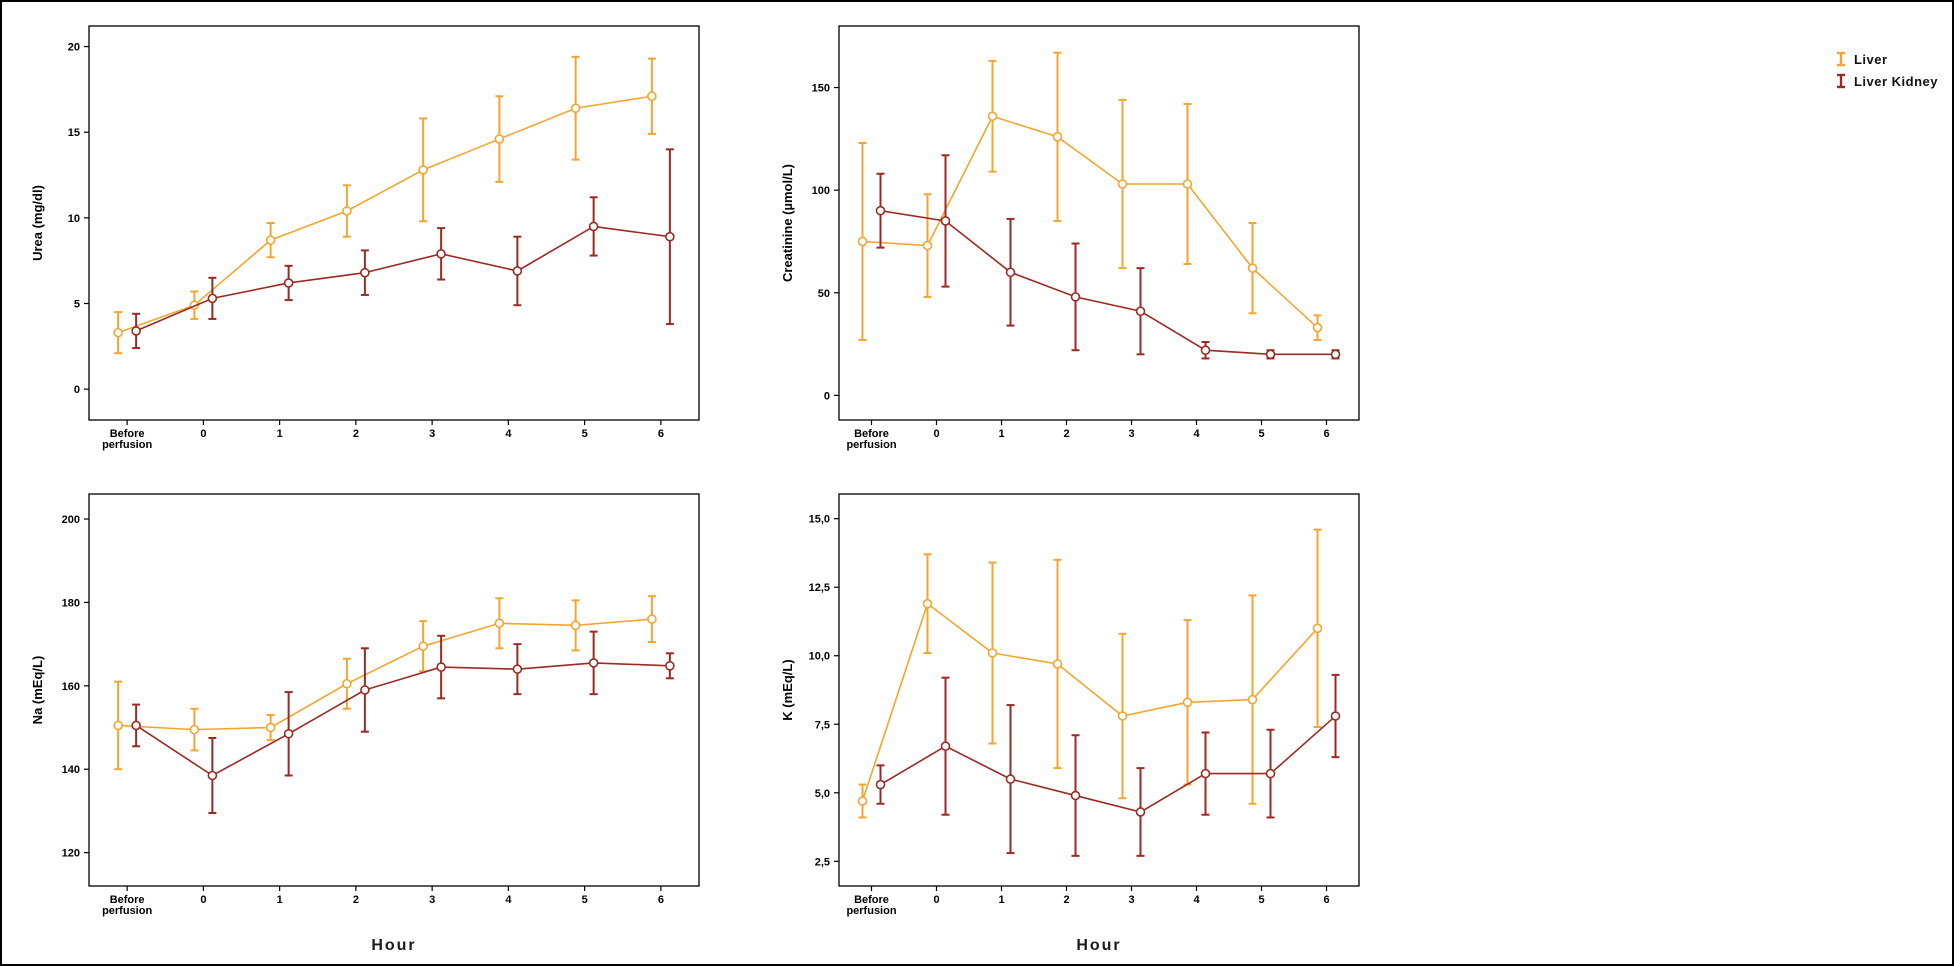 The image size is (1954, 966). What do you see at coordinates (787, 223) in the screenshot?
I see `svg-text: Creatinine (µmol/L)` at bounding box center [787, 223].